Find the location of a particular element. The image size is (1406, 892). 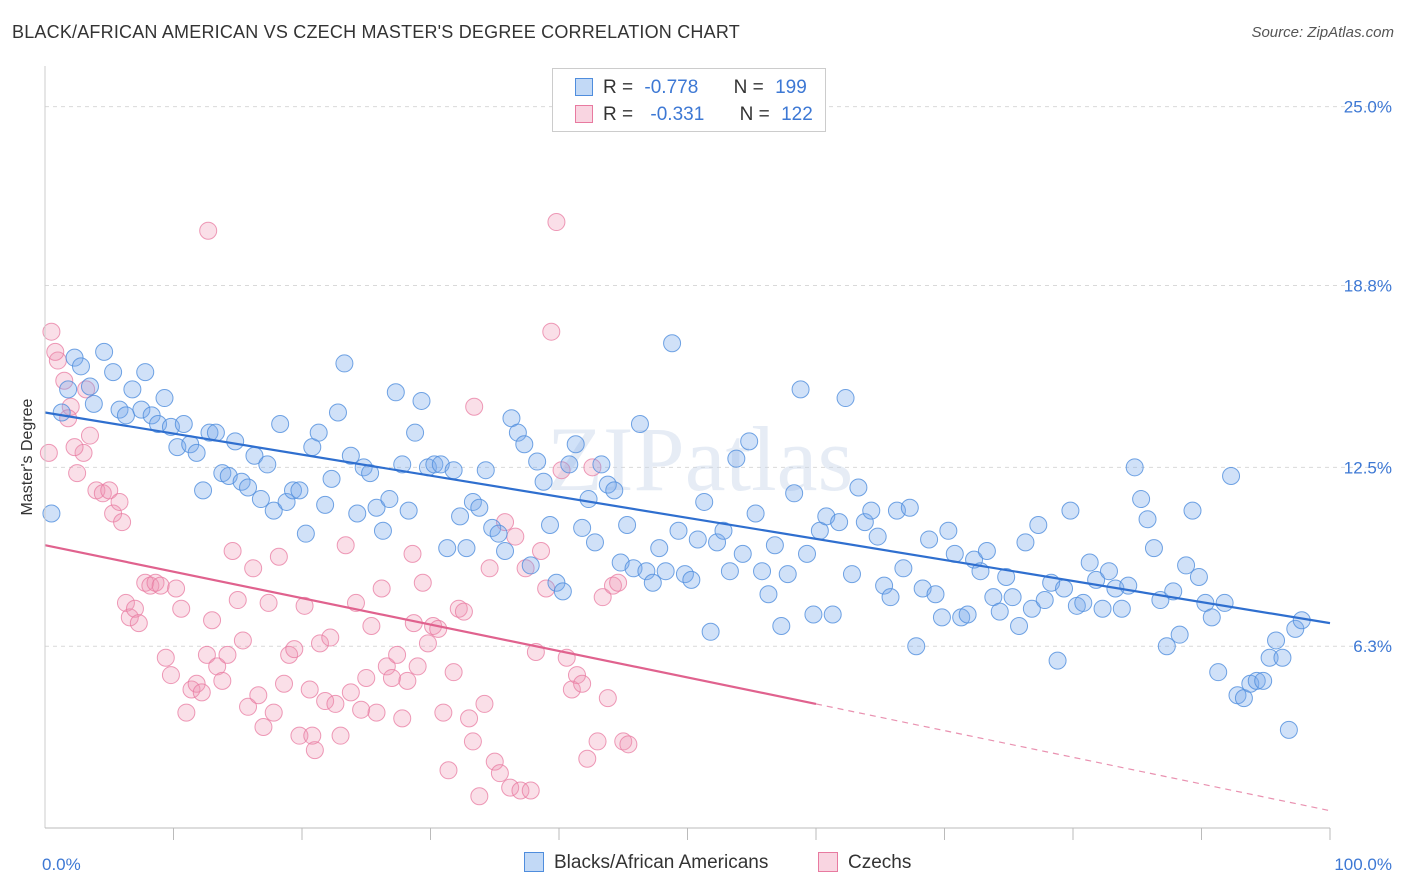

bottom-legend-label: Blacks/African Americans is located at coordinates (661, 862).